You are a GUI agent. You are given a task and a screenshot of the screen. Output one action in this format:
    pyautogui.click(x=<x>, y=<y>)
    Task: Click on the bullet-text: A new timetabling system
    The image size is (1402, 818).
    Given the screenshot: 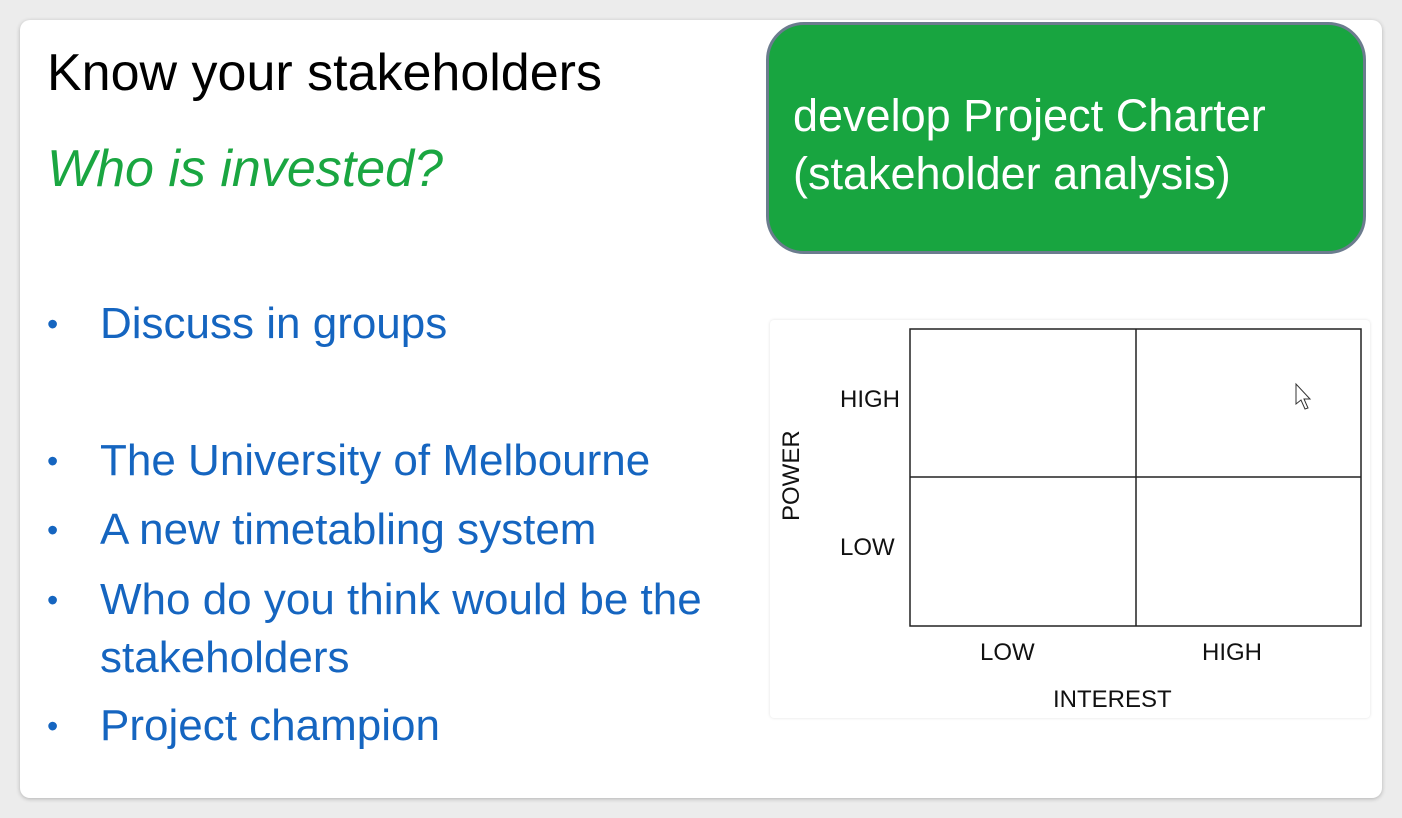 What is the action you would take?
    pyautogui.click(x=348, y=529)
    